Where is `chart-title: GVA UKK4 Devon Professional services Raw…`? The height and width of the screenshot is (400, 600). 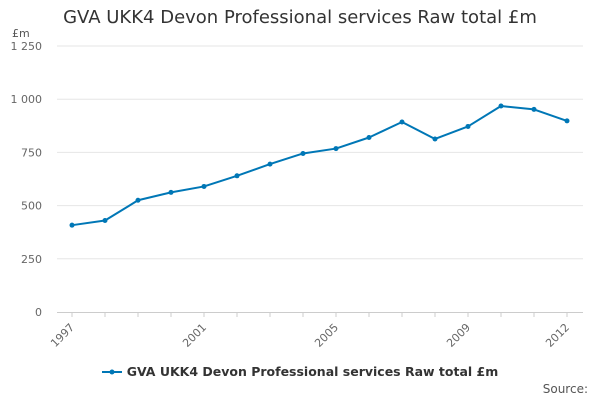 chart-title: GVA UKK4 Devon Professional services Raw… is located at coordinates (300, 17).